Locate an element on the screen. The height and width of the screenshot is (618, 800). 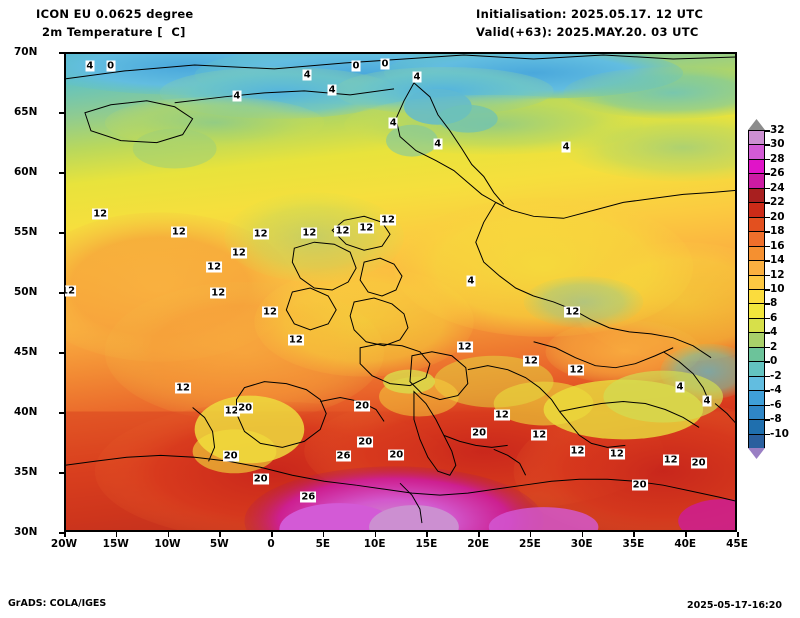
lon-tick-label: 20W is located at coordinates (64, 544).